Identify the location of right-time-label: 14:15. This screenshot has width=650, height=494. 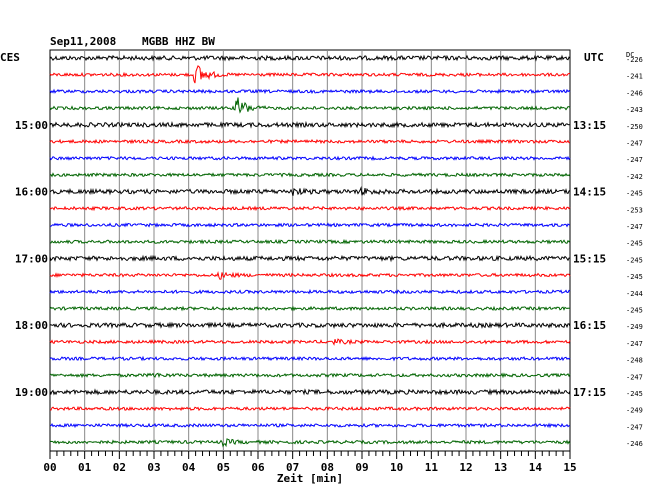
(589, 192).